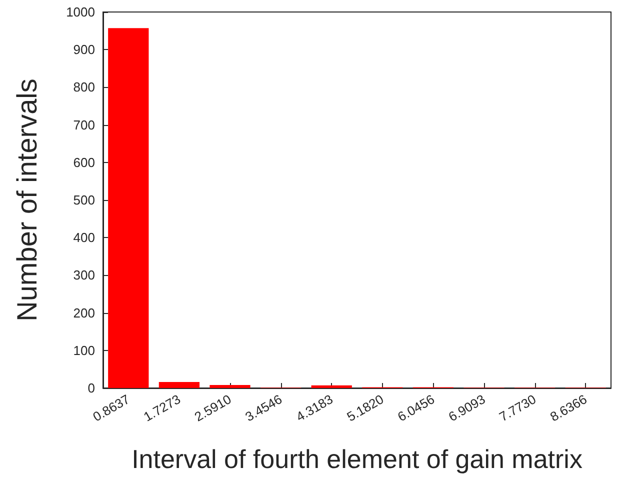 Image resolution: width=630 pixels, height=481 pixels. What do you see at coordinates (84, 350) in the screenshot?
I see `y-tick-label: 100` at bounding box center [84, 350].